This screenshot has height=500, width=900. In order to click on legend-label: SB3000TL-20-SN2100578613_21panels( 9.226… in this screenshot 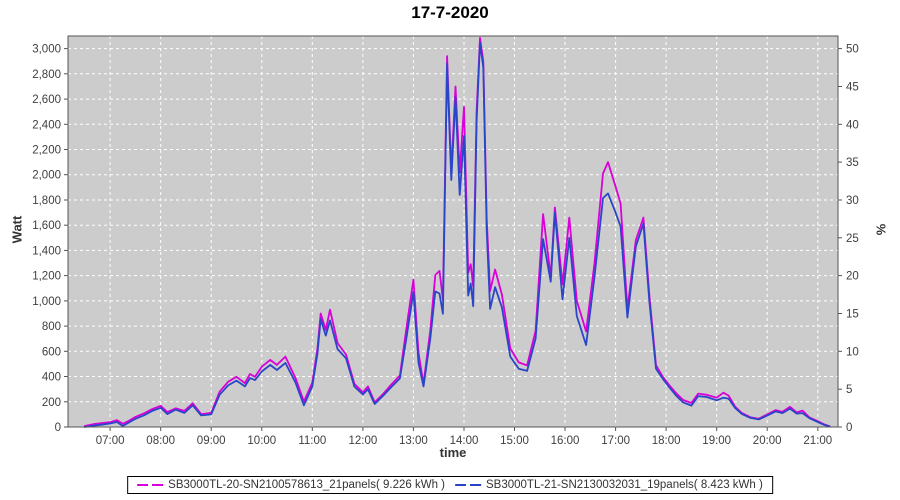, I will do `click(306, 485)`.